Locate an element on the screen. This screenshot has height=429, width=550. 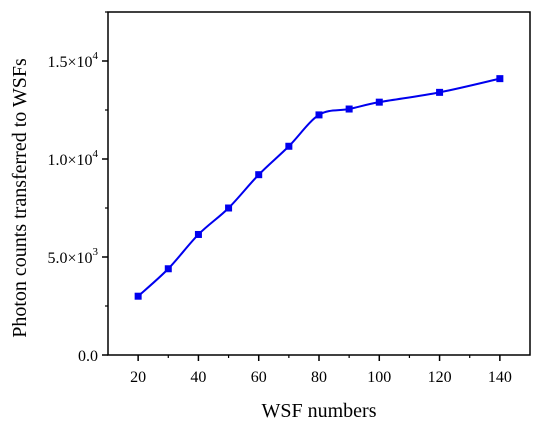
y-axis-title: Photon counts transferred to WSFs is located at coordinates (20, 198).